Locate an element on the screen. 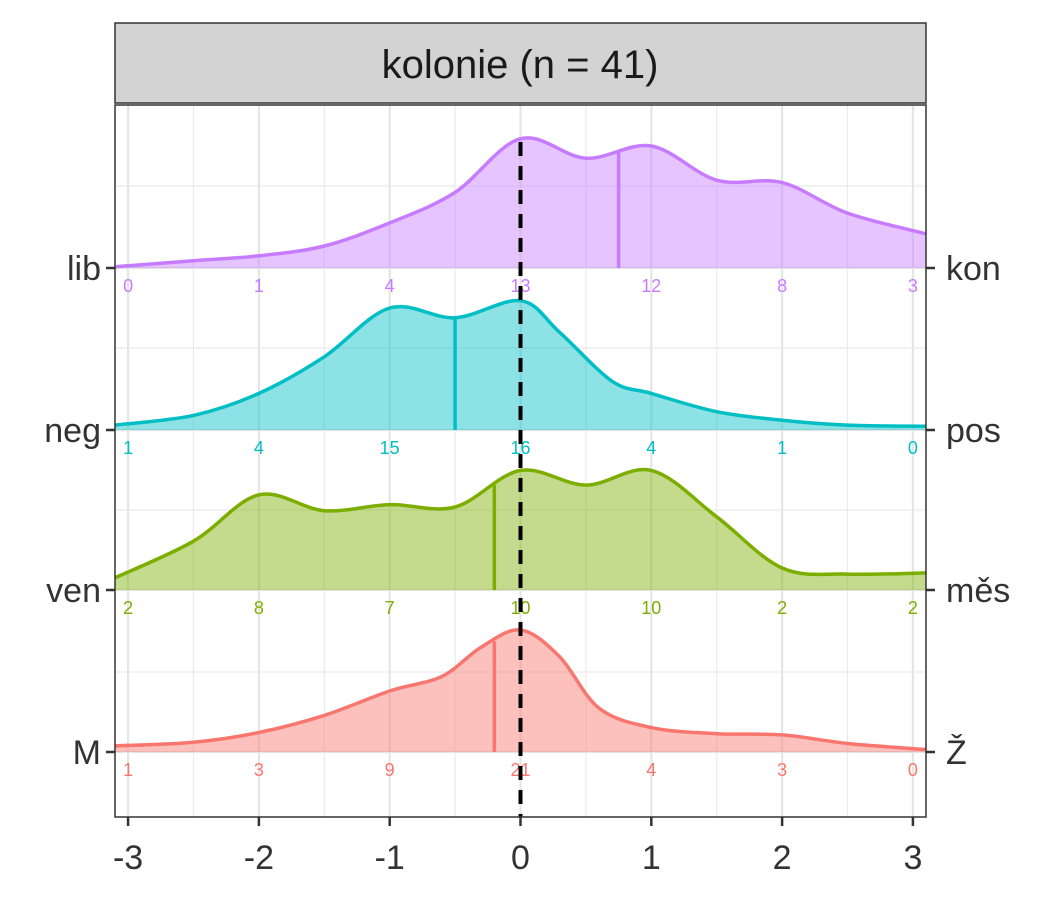 This screenshot has width=1050, height=900. density-line-ven is located at coordinates (520, 523).